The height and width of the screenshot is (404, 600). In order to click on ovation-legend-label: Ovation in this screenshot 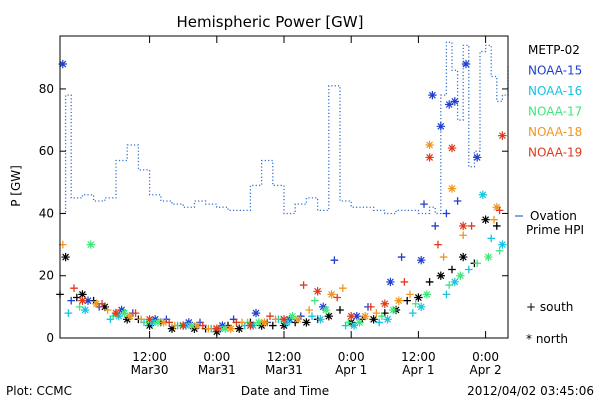, I will do `click(553, 216)`.